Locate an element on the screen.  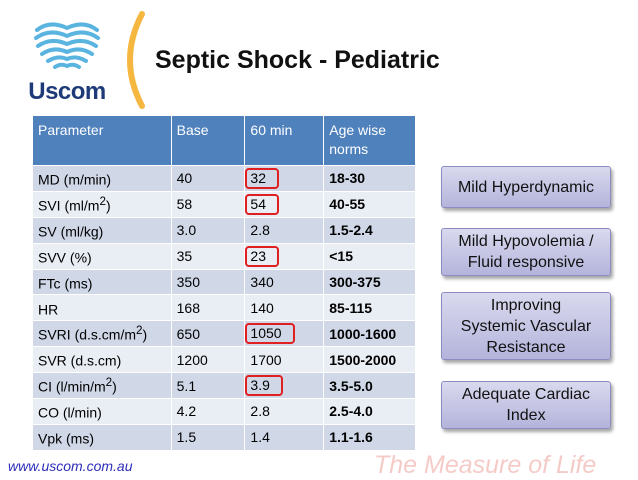
cell-parameter: SVRI (d.s.cm/m2) is located at coordinates (102, 334).